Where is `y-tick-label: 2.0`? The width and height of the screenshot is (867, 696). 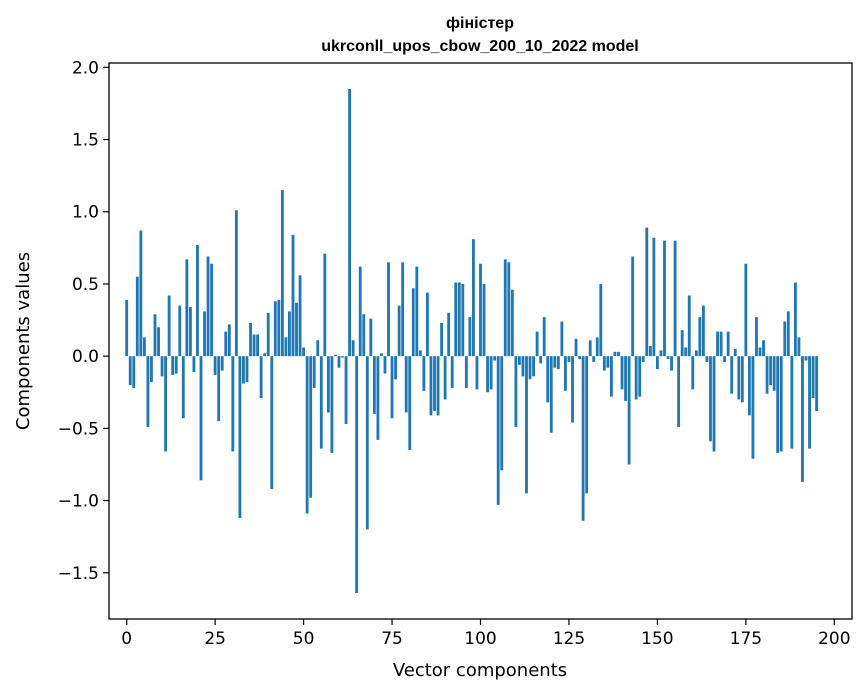 y-tick-label: 2.0 is located at coordinates (85, 68).